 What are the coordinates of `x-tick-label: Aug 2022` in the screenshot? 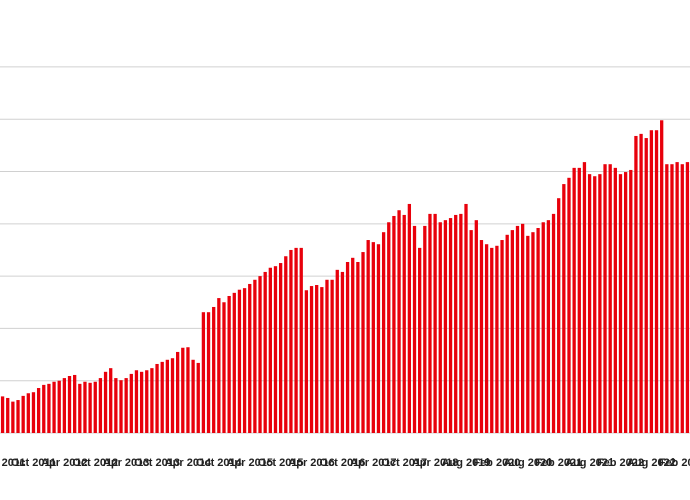 It's located at (651, 463).